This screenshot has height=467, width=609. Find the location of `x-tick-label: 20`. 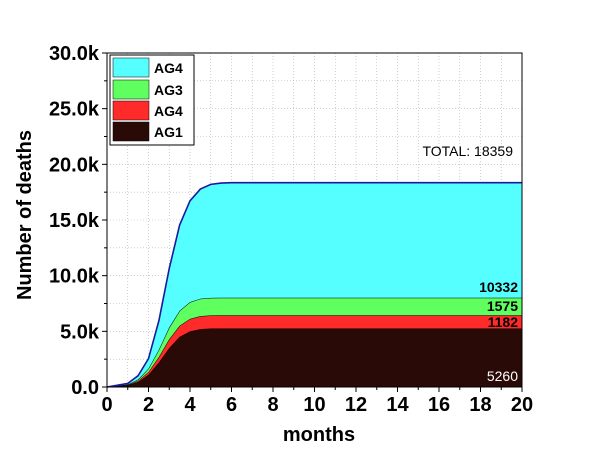

x-tick-label: 20 is located at coordinates (522, 405).